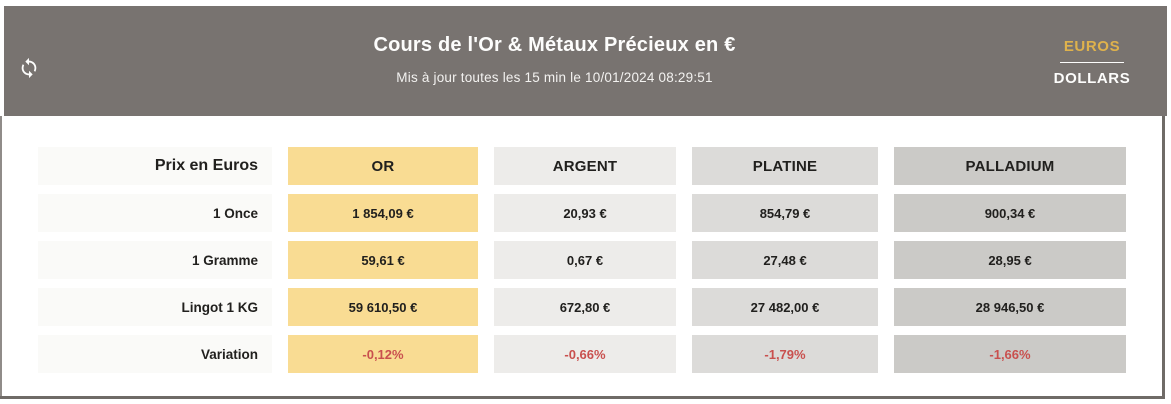 This screenshot has width=1171, height=404. Describe the element at coordinates (1092, 78) in the screenshot. I see `currency-option-dollars: DOLLARS` at that location.